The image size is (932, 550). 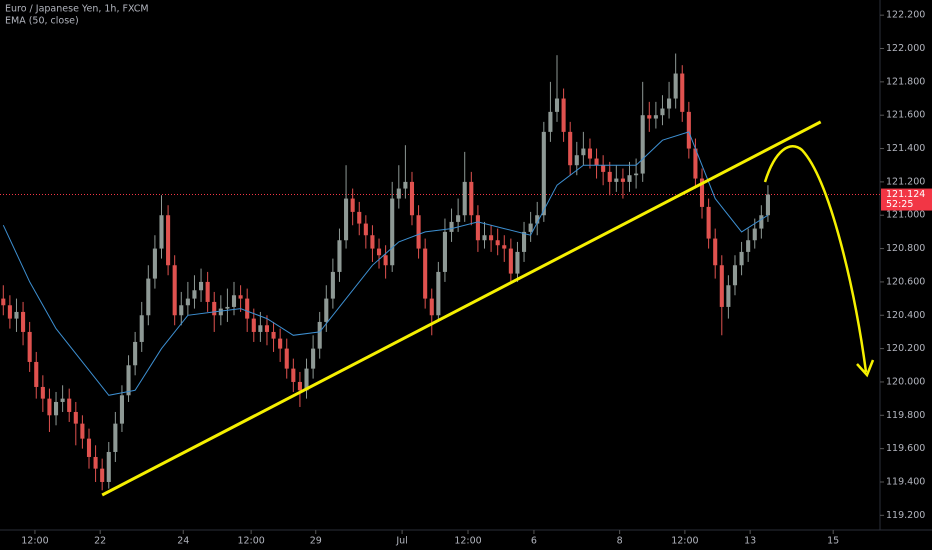 I want to click on x-tick-label: 12:00, so click(x=684, y=541).